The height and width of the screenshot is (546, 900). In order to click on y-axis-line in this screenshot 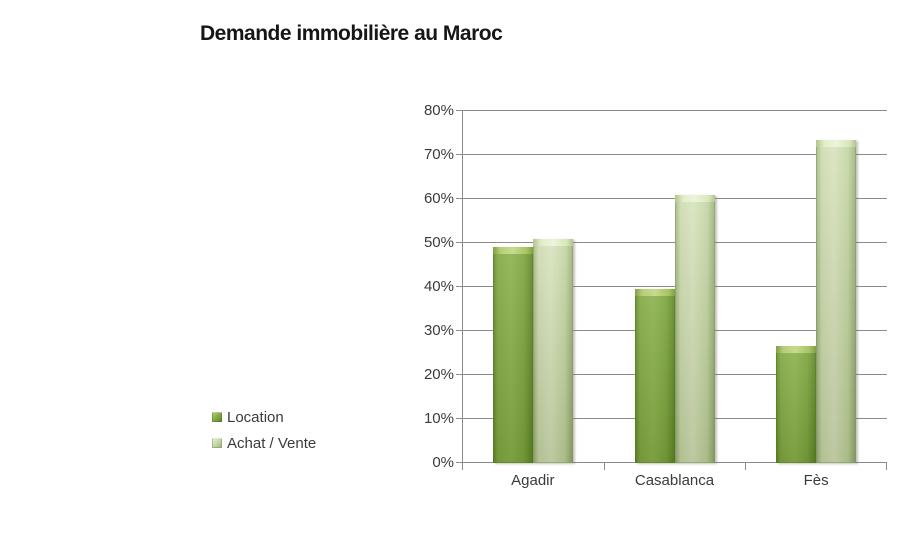, I will do `click(462, 287)`.